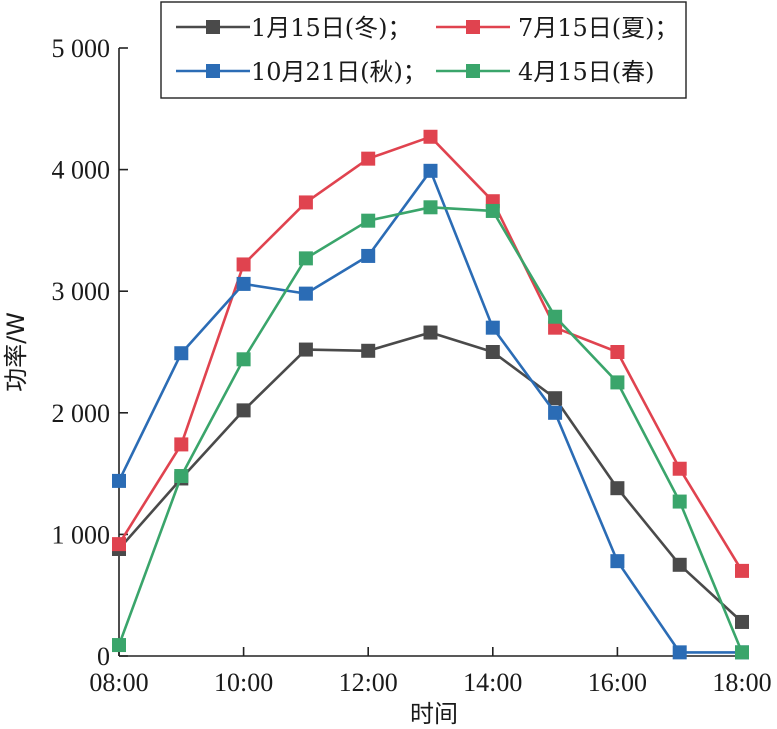 This screenshot has width=777, height=729. I want to click on x-tick-label: 16:00, so click(617, 682).